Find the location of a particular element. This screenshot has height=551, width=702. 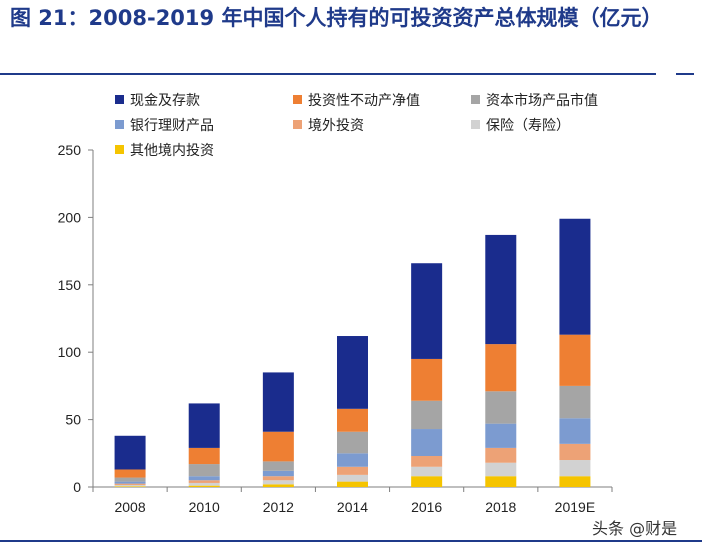

legend-label: 保险（寿险） is located at coordinates (528, 125).